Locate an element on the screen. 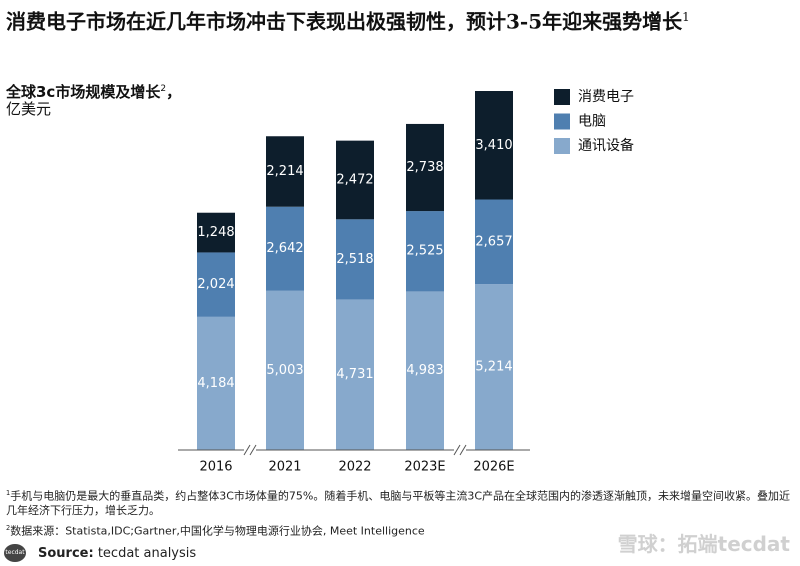 This screenshot has height=566, width=800. x-tick-label: 2022 is located at coordinates (354, 467).